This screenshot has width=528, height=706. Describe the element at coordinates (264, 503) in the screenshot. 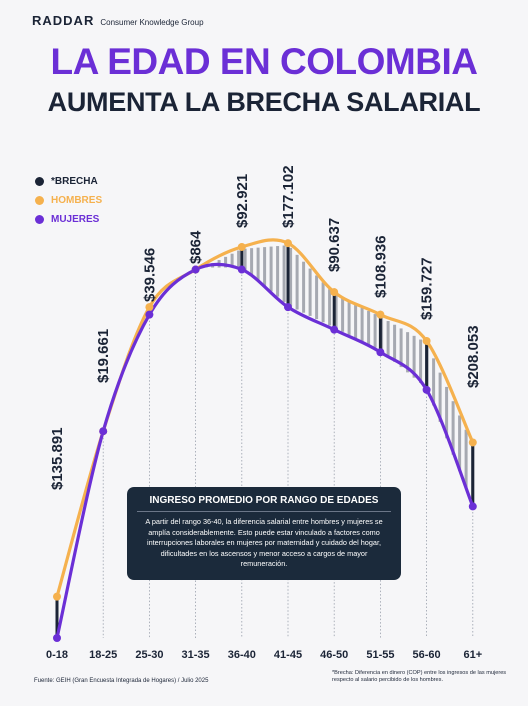

I see `info-box-title: INGRESO PROMEDIO POR RANGO DE EDADES` at that location.